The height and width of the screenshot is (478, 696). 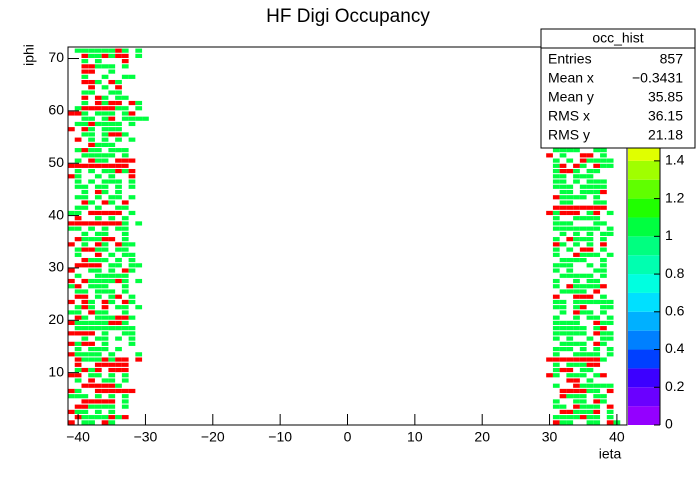 I want to click on color-scale-band, so click(x=644, y=321).